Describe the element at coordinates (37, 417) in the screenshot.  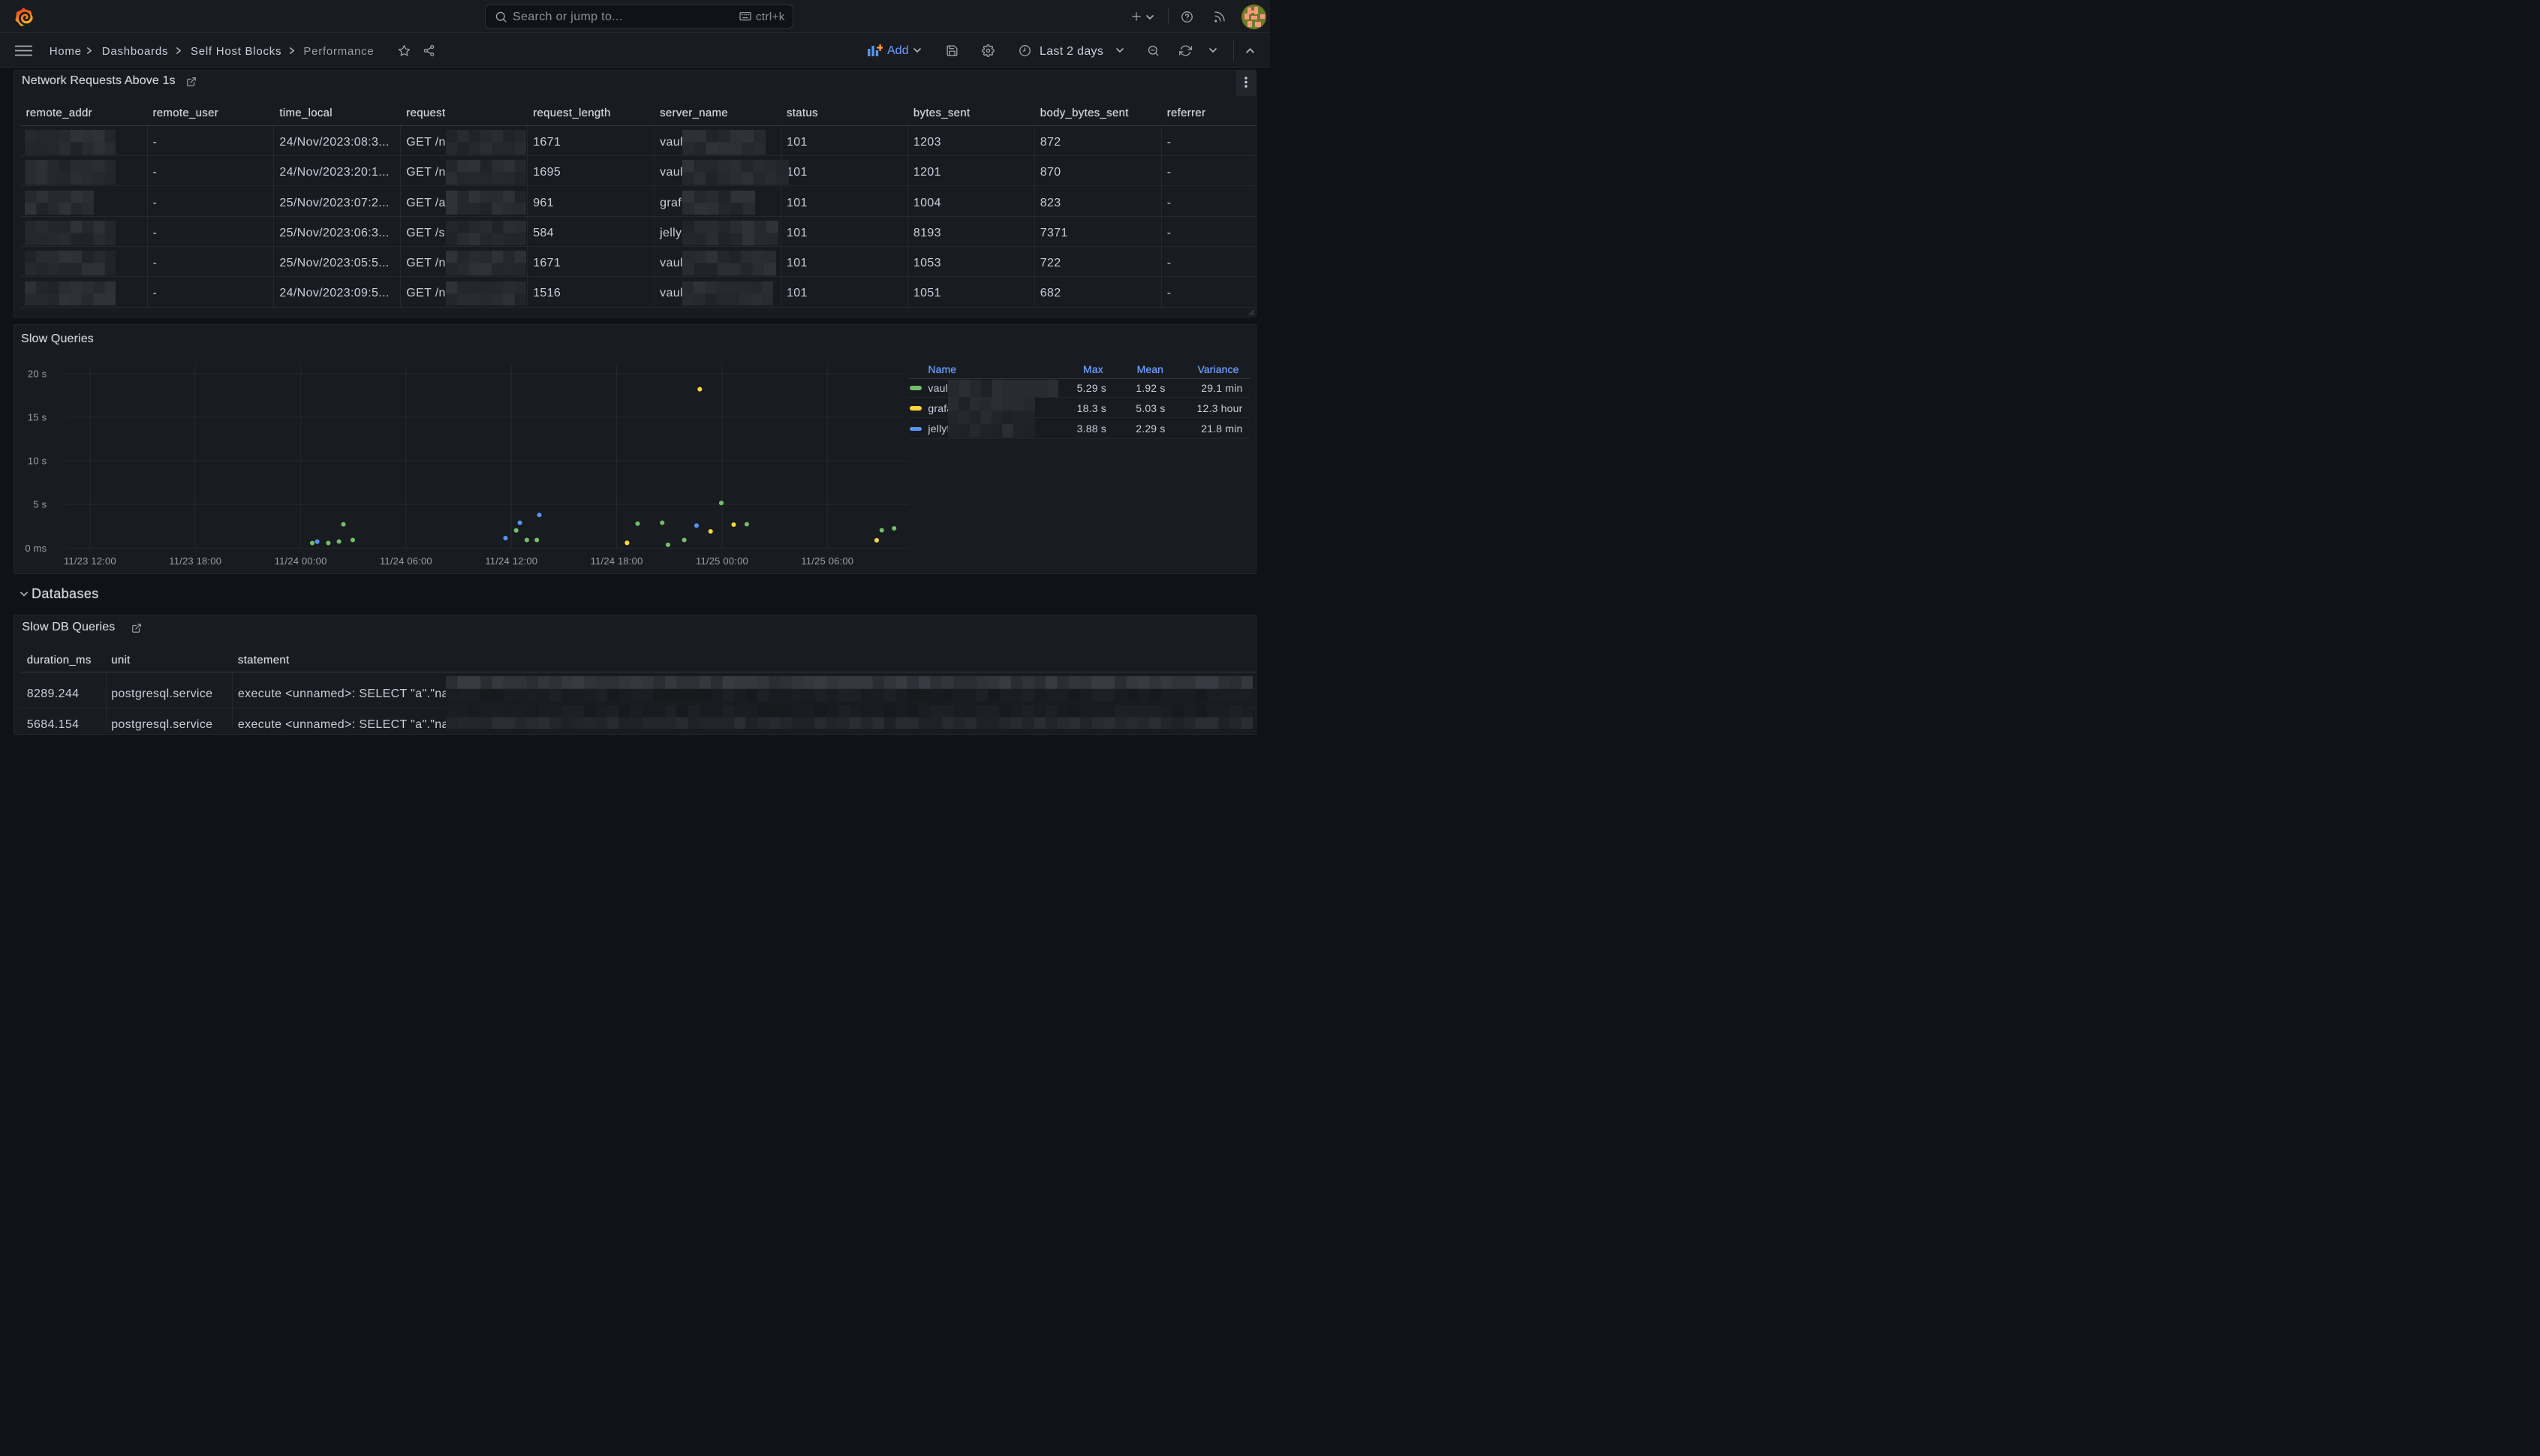
I see `svg-text: 15 s` at that location.